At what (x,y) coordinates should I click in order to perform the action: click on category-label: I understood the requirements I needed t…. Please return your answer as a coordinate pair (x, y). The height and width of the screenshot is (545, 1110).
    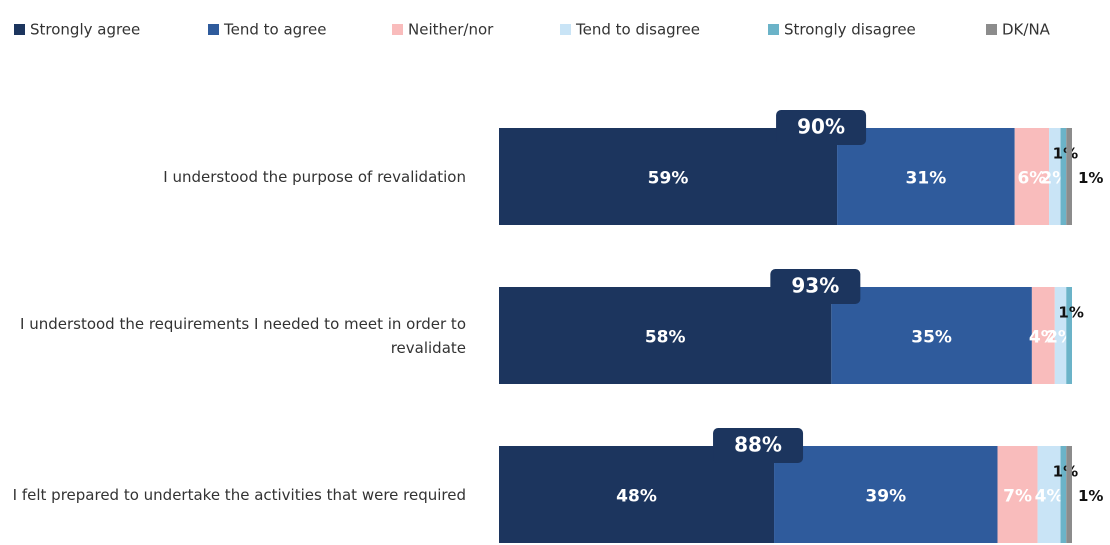
    Looking at the image, I should click on (243, 335).